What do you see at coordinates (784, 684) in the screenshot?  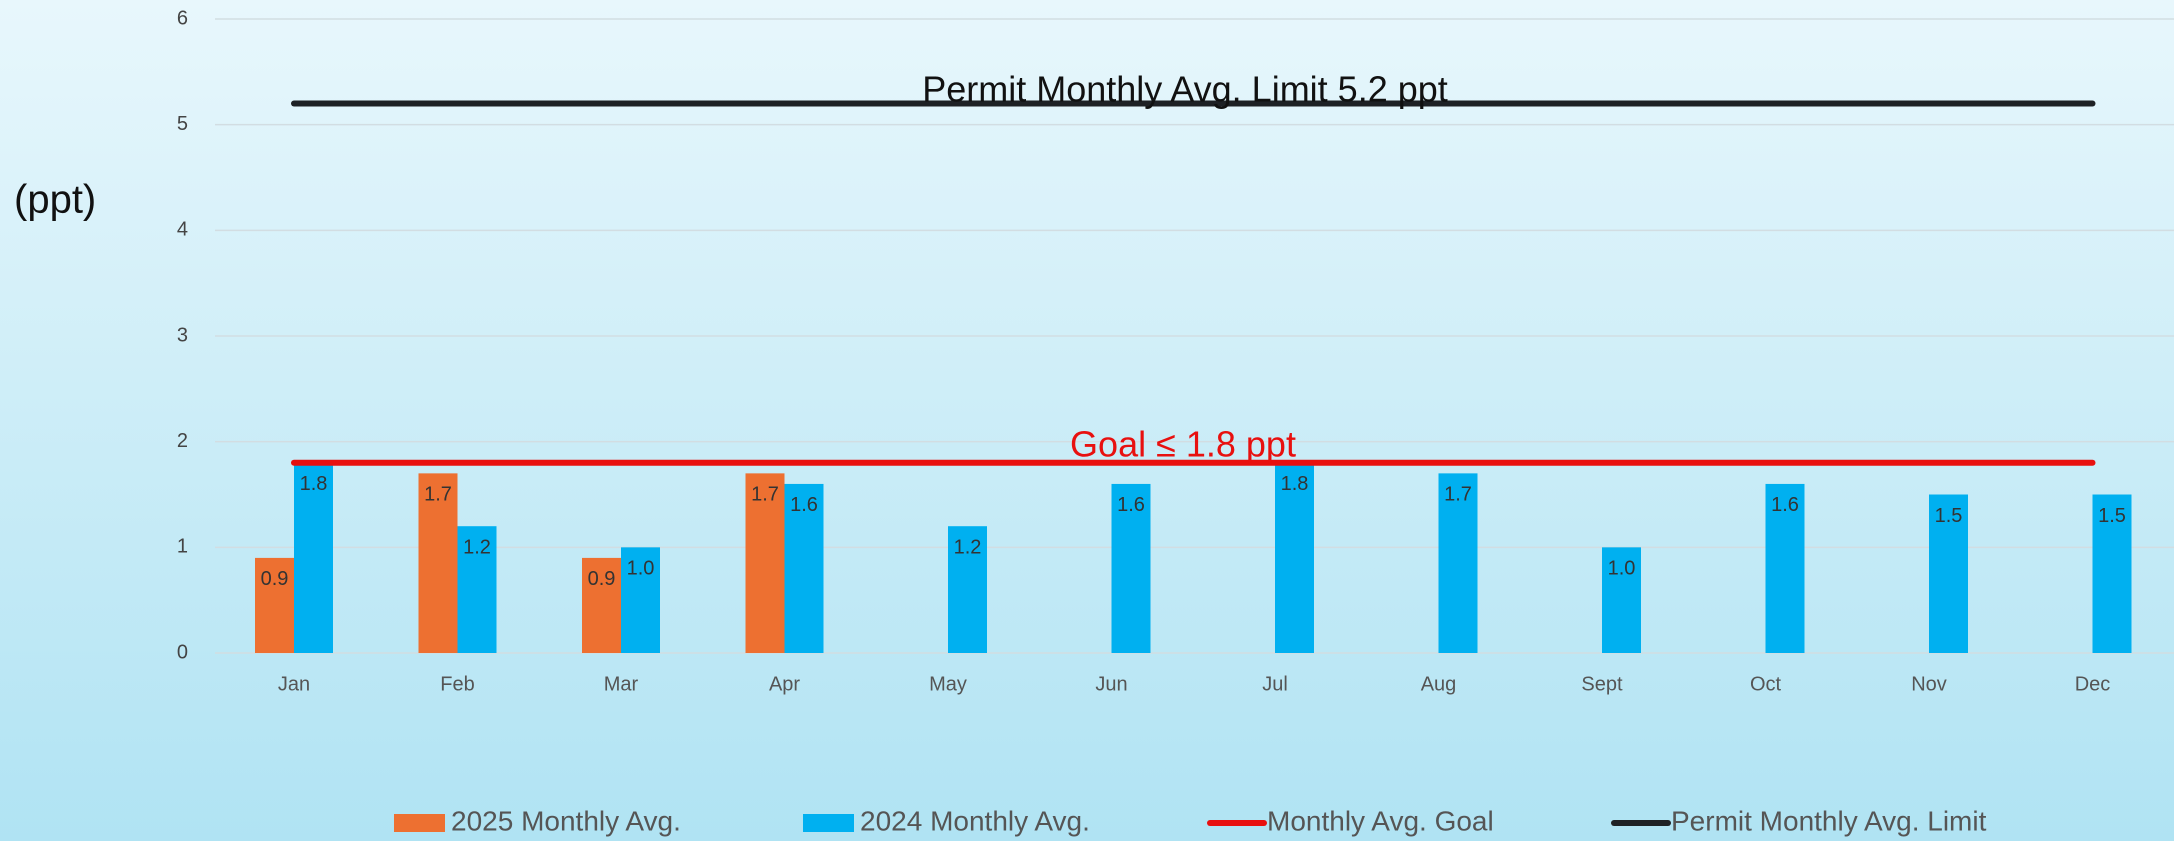 I see `x-tick-label: Apr` at bounding box center [784, 684].